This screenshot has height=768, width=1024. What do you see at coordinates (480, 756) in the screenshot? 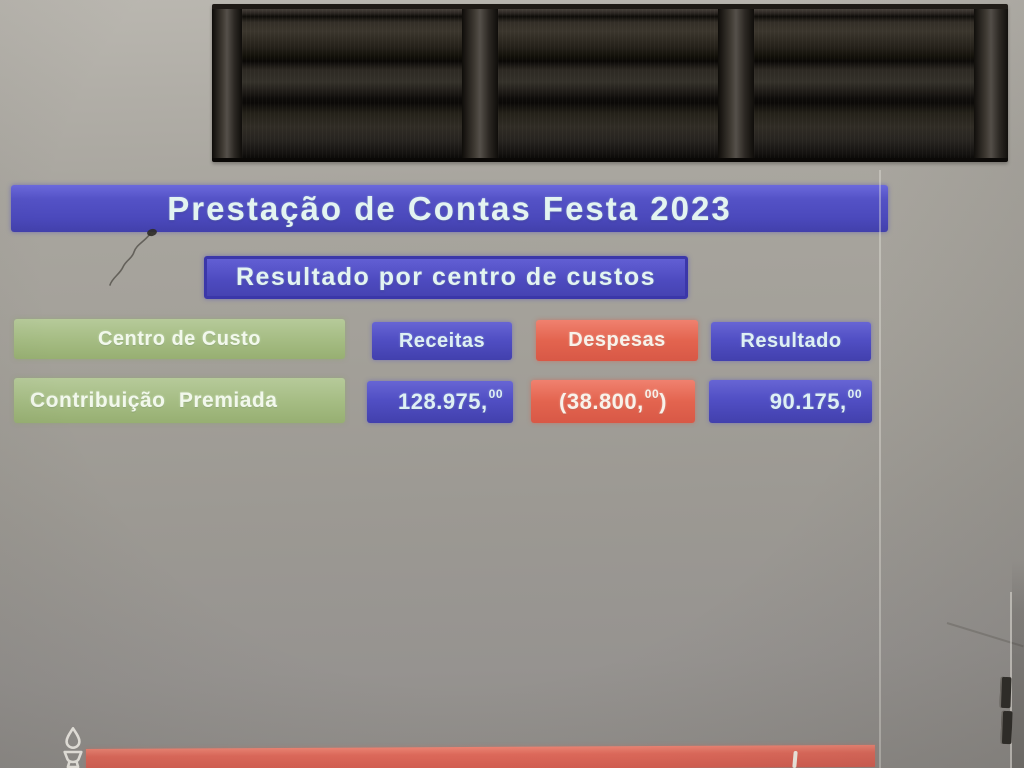
I see `bottom-red-bar` at bounding box center [480, 756].